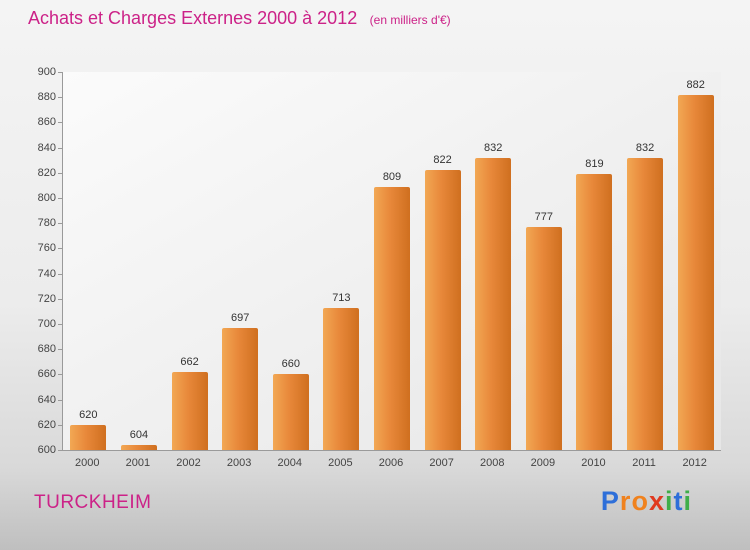 This screenshot has width=750, height=550. What do you see at coordinates (239, 463) in the screenshot?
I see `x-tick-label: 2003` at bounding box center [239, 463].